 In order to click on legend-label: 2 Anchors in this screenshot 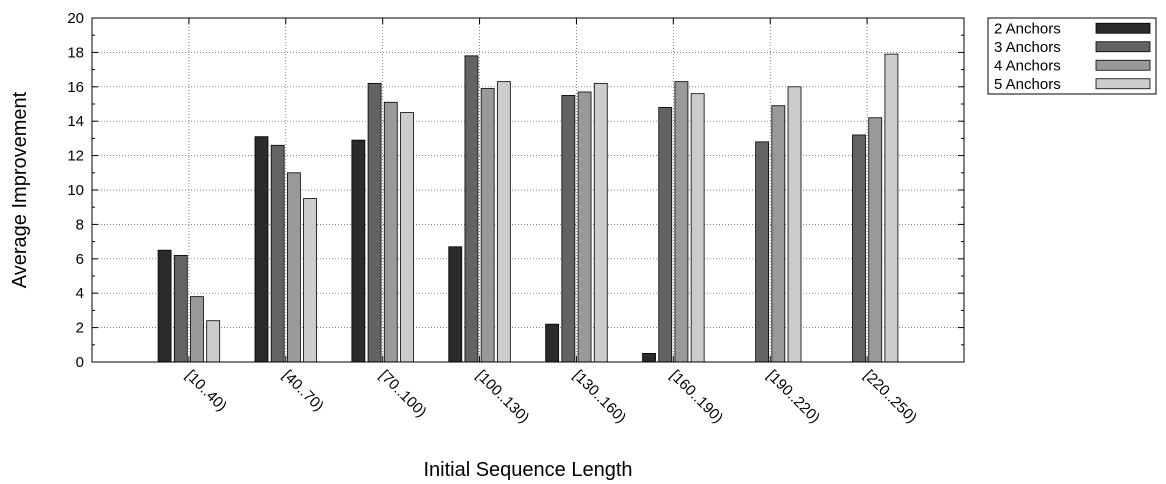, I will do `click(1027, 28)`.